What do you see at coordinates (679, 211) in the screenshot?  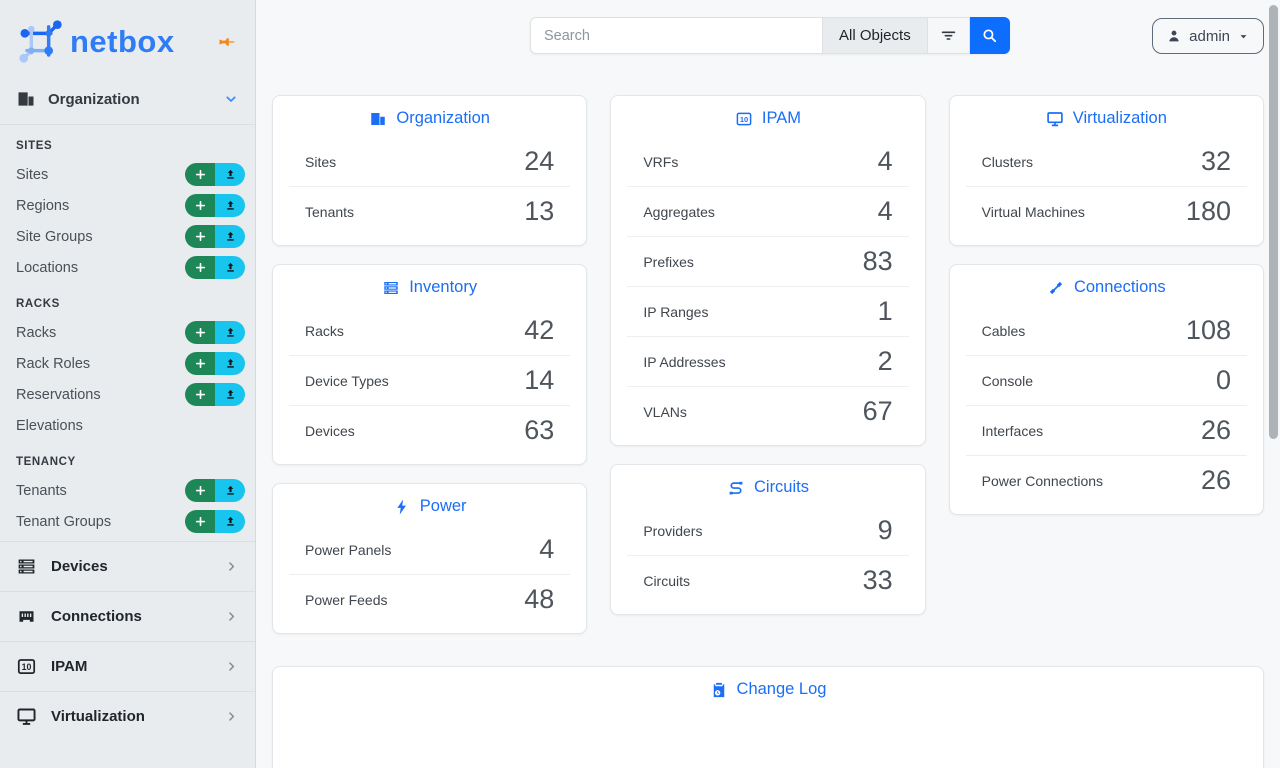 I see `stat-label: Aggregates` at bounding box center [679, 211].